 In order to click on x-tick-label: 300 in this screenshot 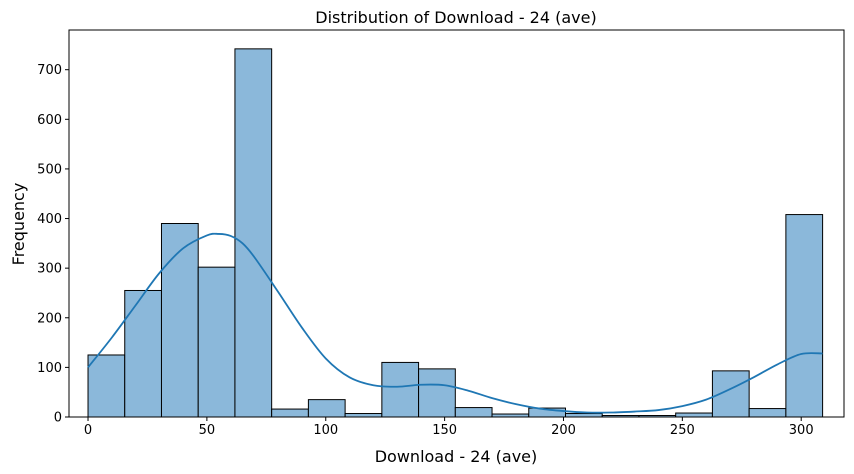, I will do `click(801, 430)`.